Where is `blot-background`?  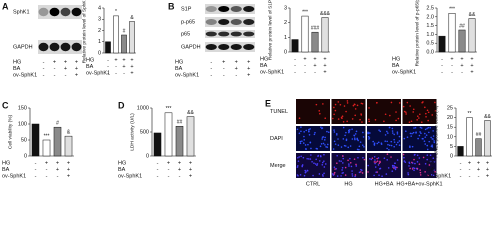
blot-background is located at coordinates (230, 47).